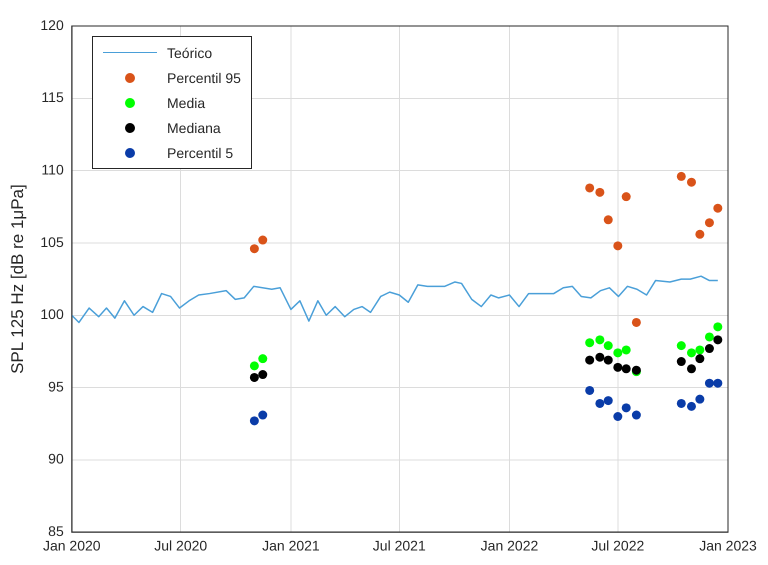  What do you see at coordinates (200, 152) in the screenshot?
I see `legend-label: Percentil 5` at bounding box center [200, 152].